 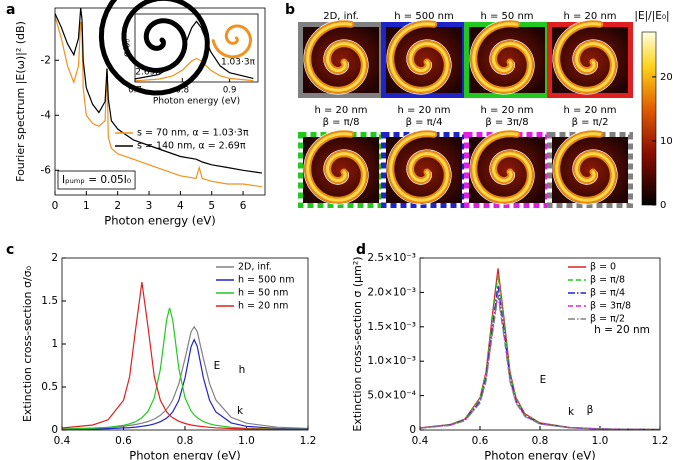 I want to click on annotation: Iₚᵤₘₚ = 0.05I₀, so click(x=96, y=180).